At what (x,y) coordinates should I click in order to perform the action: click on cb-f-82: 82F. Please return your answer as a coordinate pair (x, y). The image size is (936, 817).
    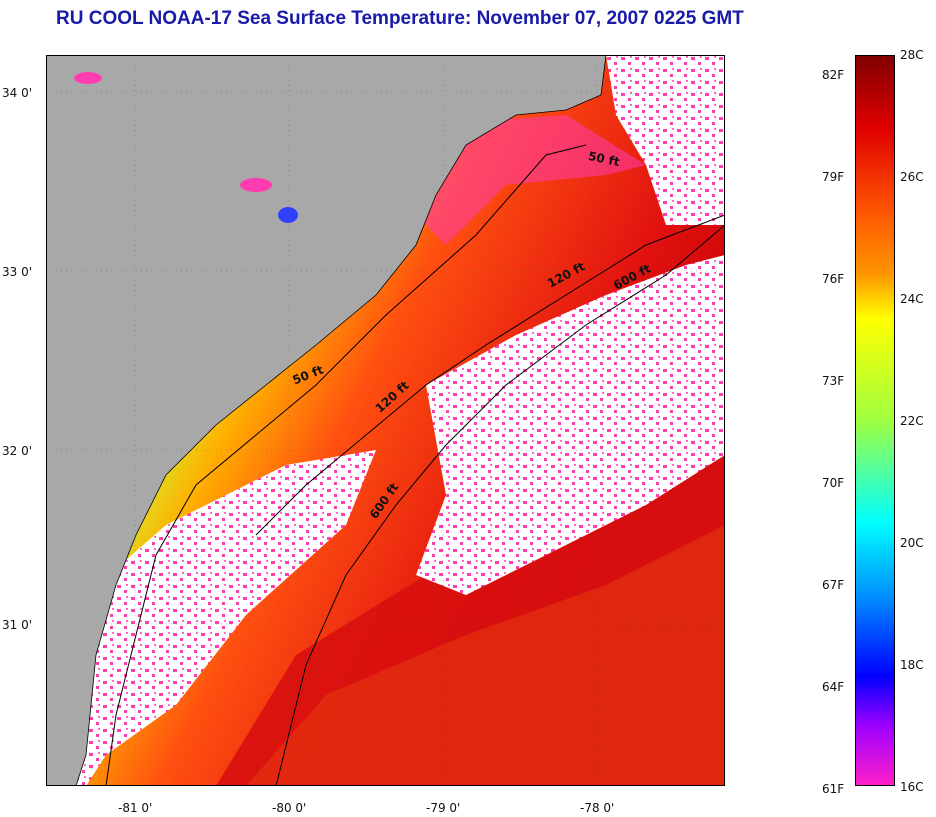
    Looking at the image, I should click on (833, 75).